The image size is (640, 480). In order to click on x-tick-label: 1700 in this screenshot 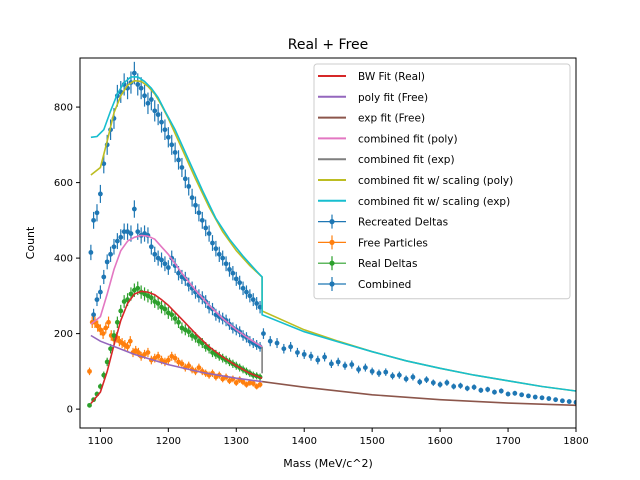, I will do `click(507, 441)`.